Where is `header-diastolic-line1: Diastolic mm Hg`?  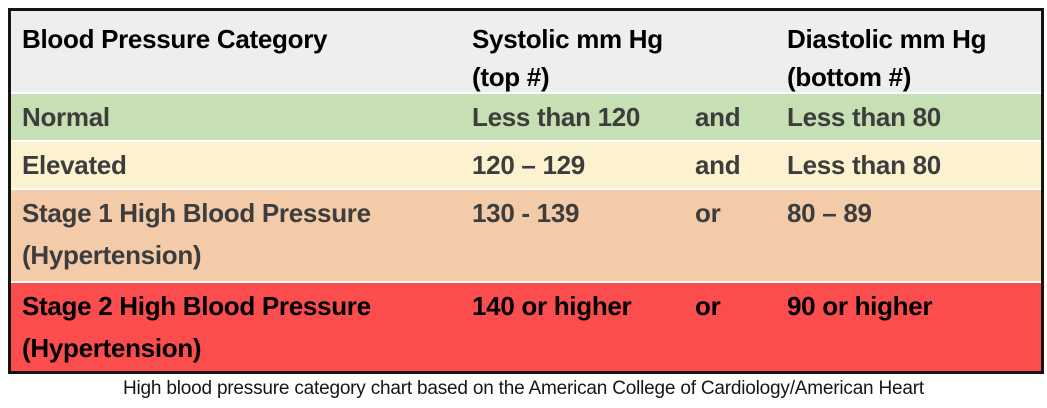 header-diastolic-line1: Diastolic mm Hg is located at coordinates (887, 39).